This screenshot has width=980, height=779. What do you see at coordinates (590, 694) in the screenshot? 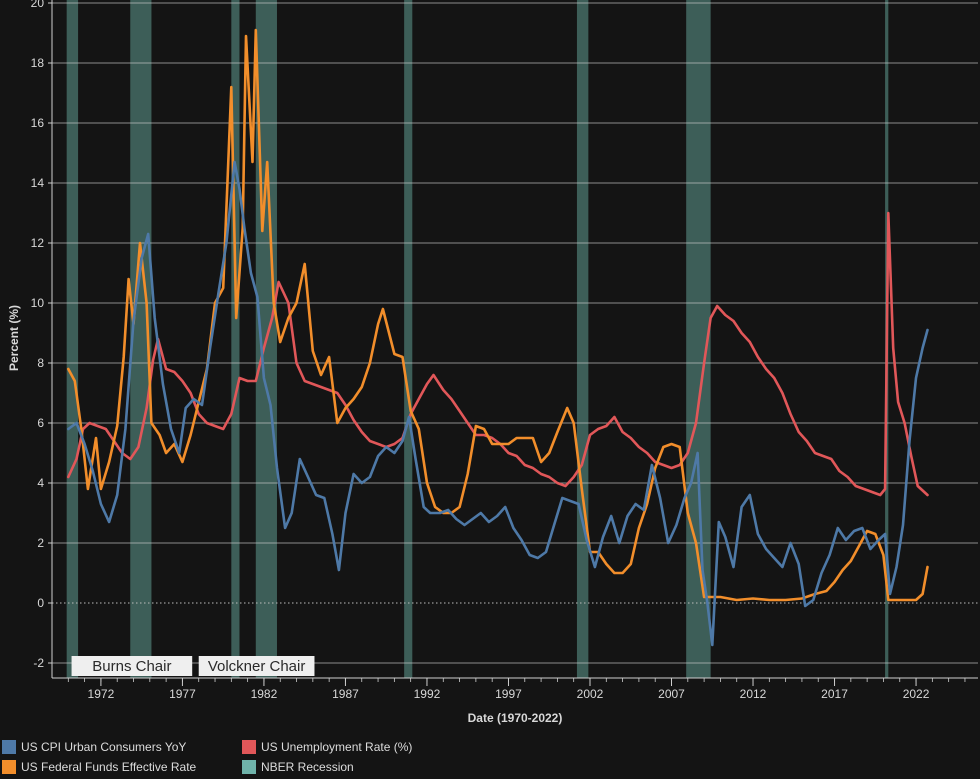
I see `x-tick-label: 2002` at bounding box center [590, 694].